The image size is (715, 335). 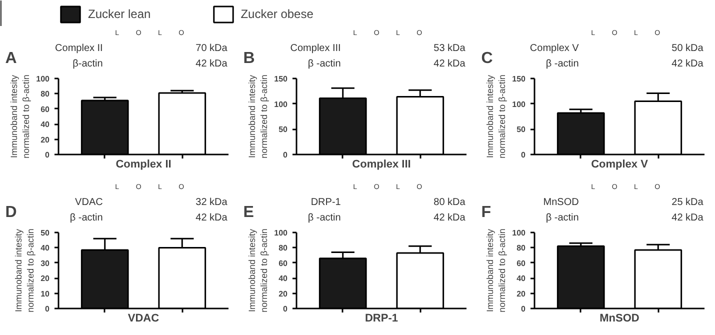 I want to click on x-axis-title: DRP-1, so click(x=381, y=318).